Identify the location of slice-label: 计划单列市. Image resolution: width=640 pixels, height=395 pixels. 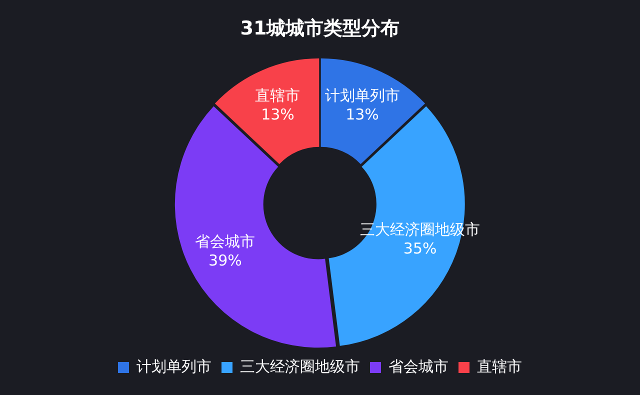
(362, 95).